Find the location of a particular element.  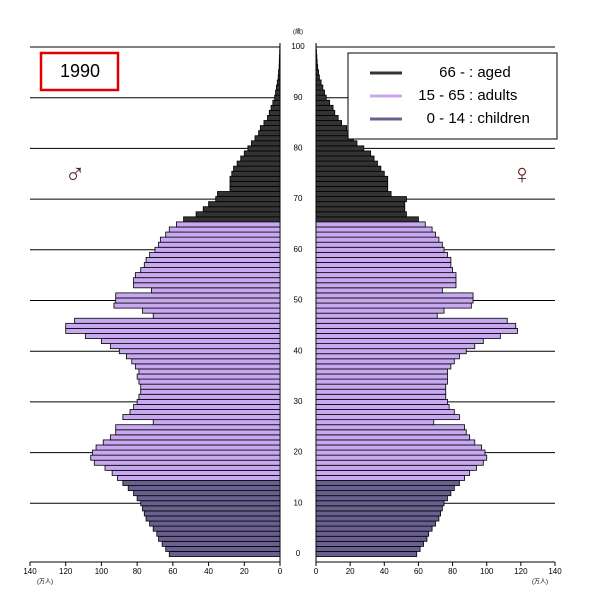

x-tick-label: 100 is located at coordinates (102, 571).